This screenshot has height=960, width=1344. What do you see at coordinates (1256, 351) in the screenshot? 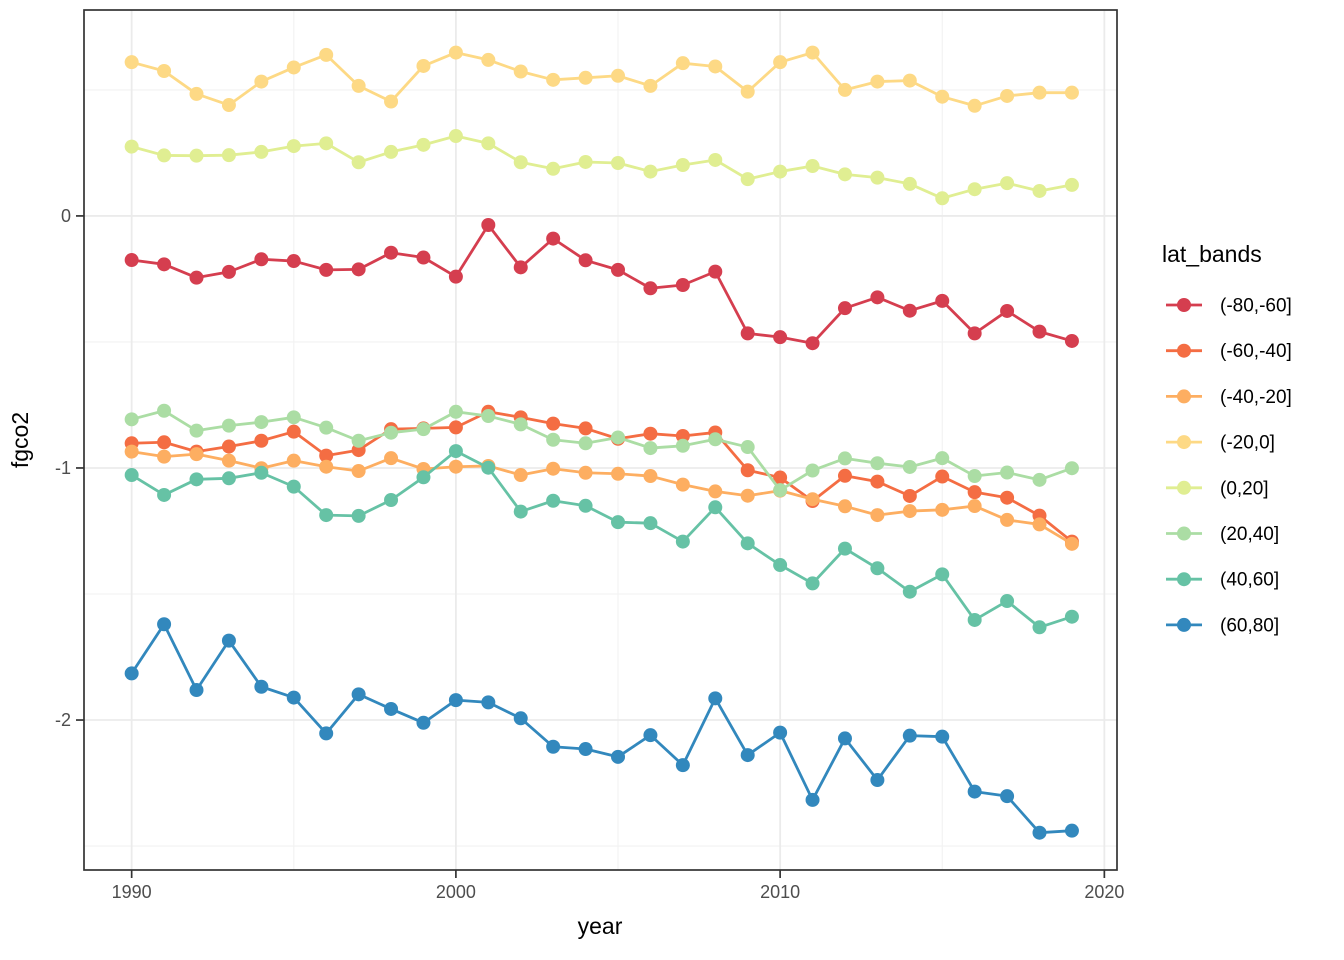
I see `legend-item-label: (-60,-40]` at bounding box center [1256, 351].